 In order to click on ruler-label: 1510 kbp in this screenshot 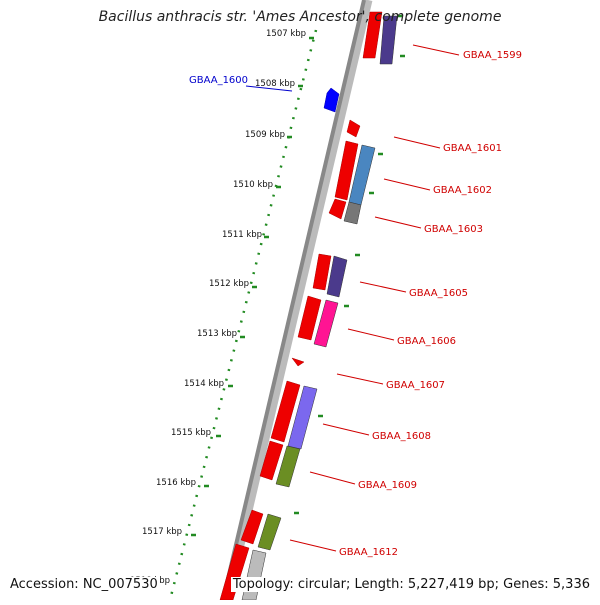, I will do `click(253, 185)`.